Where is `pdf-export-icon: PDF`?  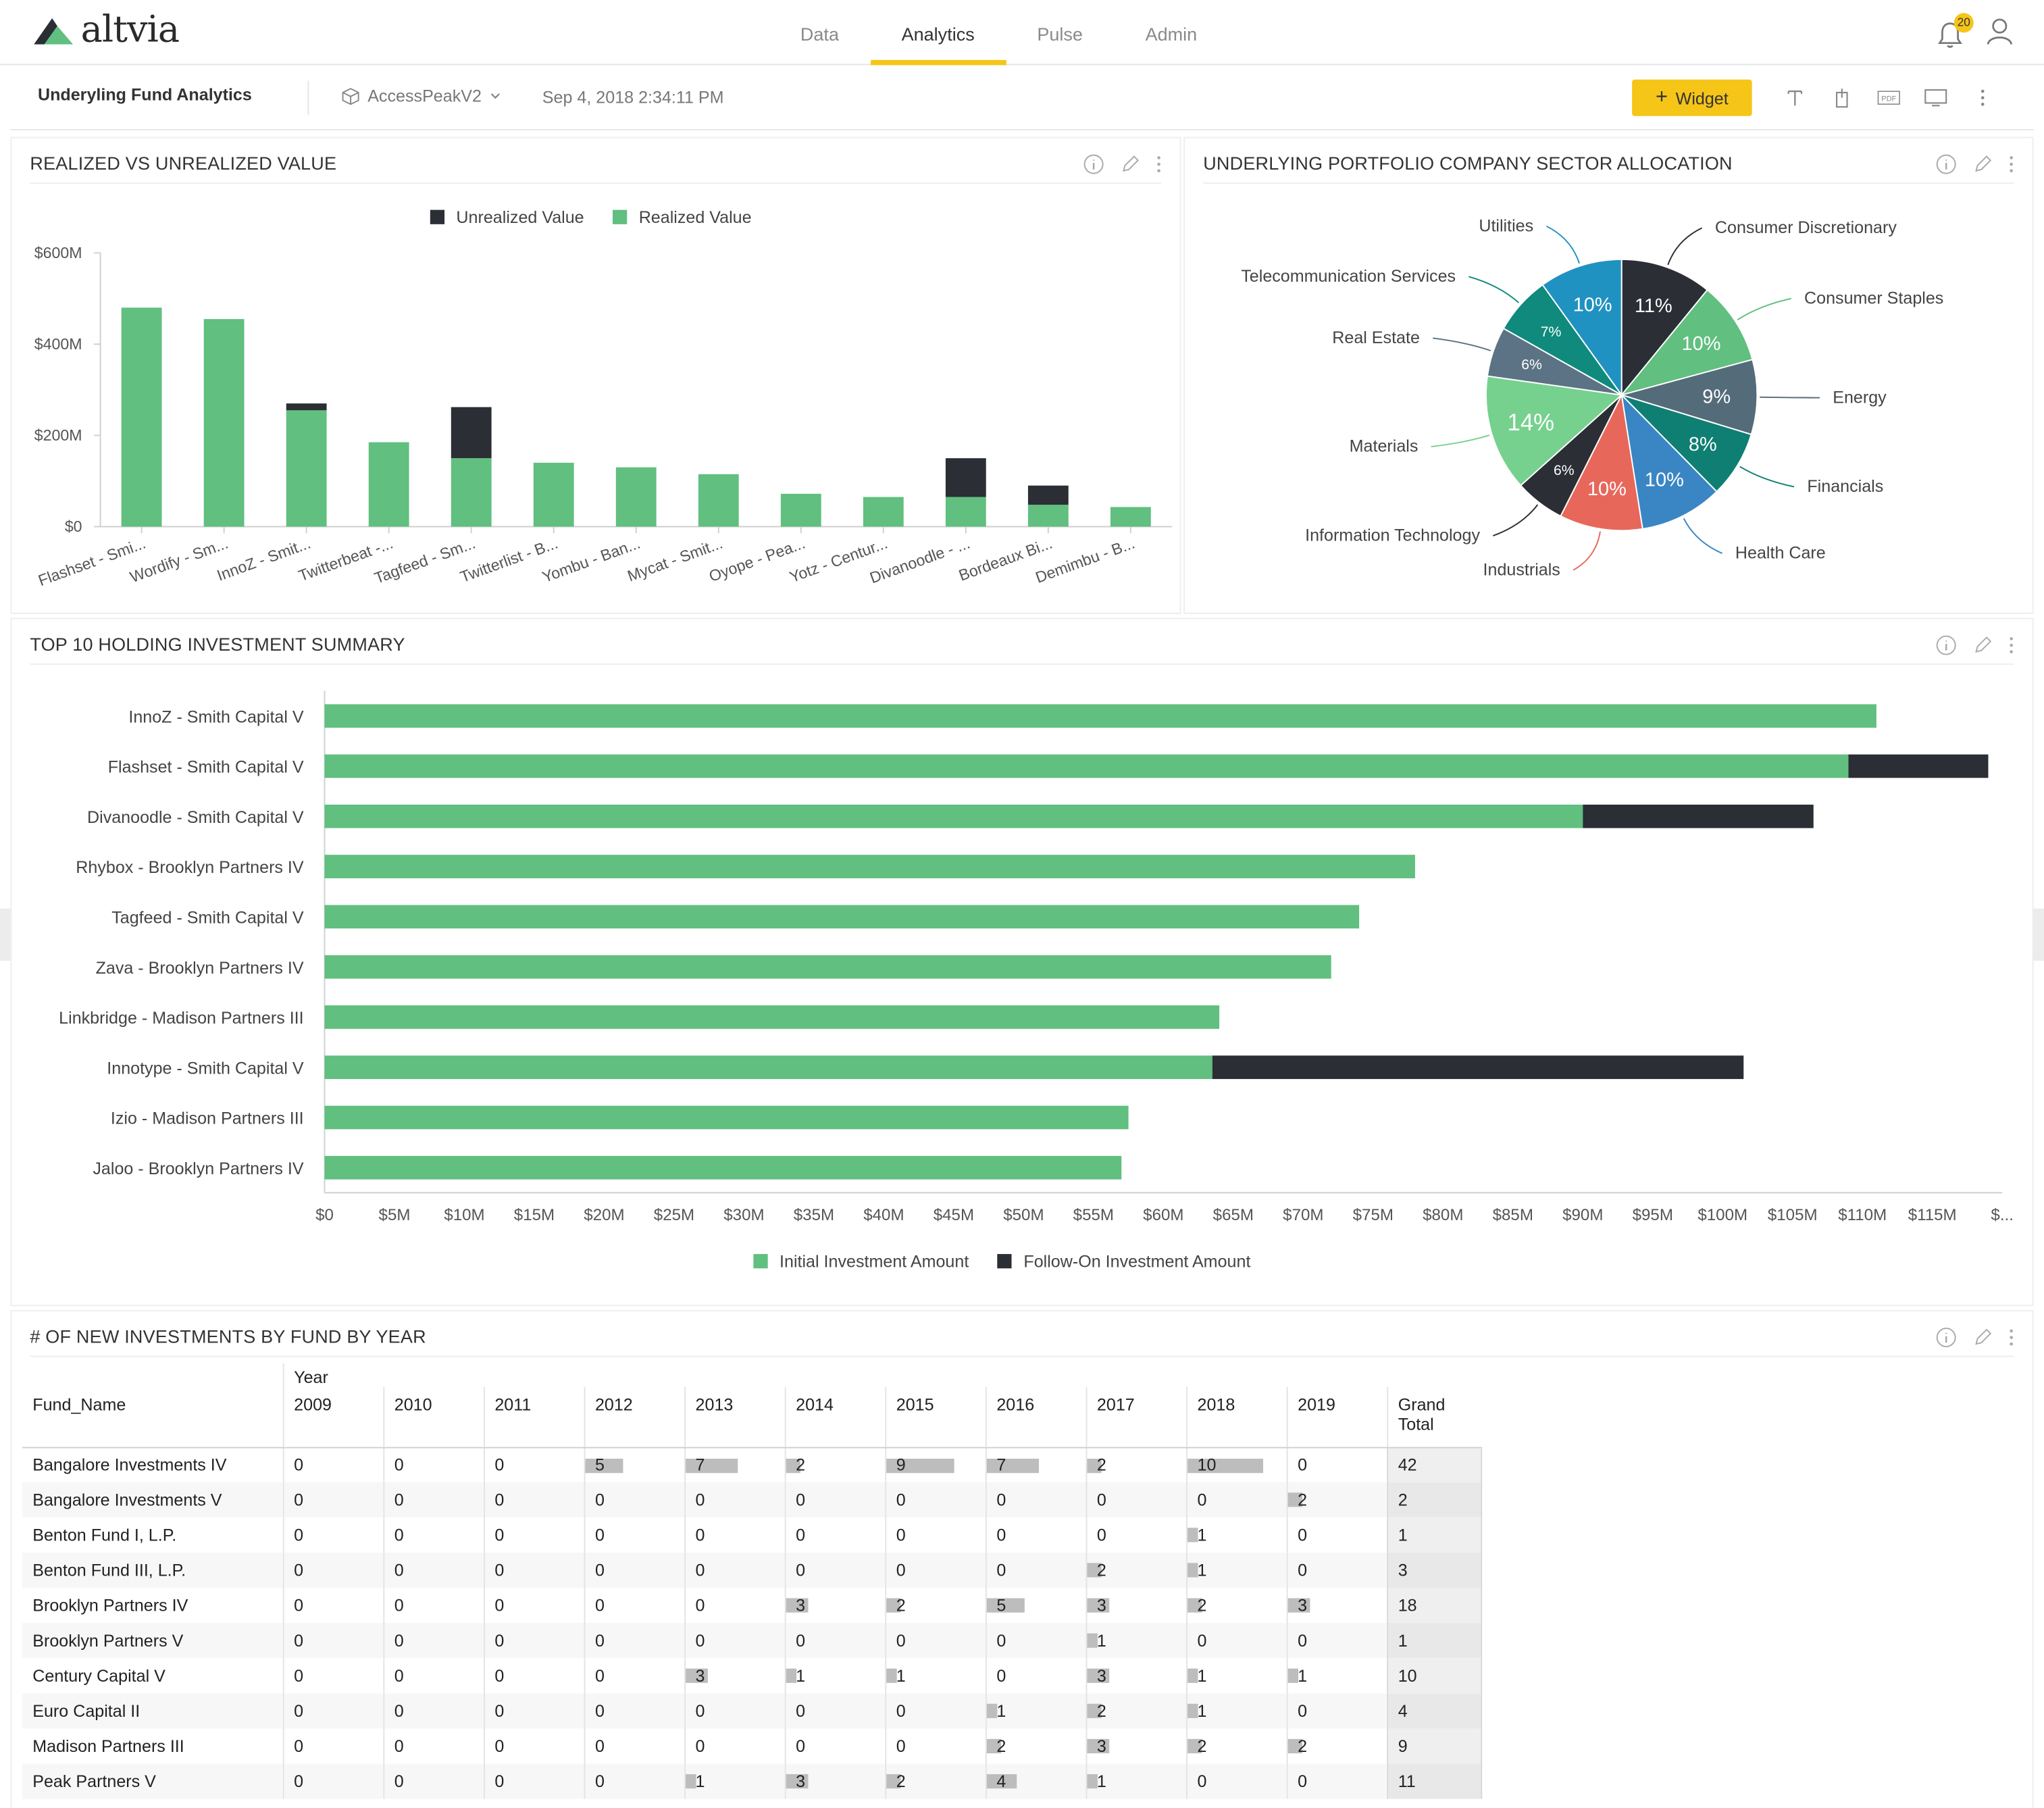 pdf-export-icon: PDF is located at coordinates (1889, 97).